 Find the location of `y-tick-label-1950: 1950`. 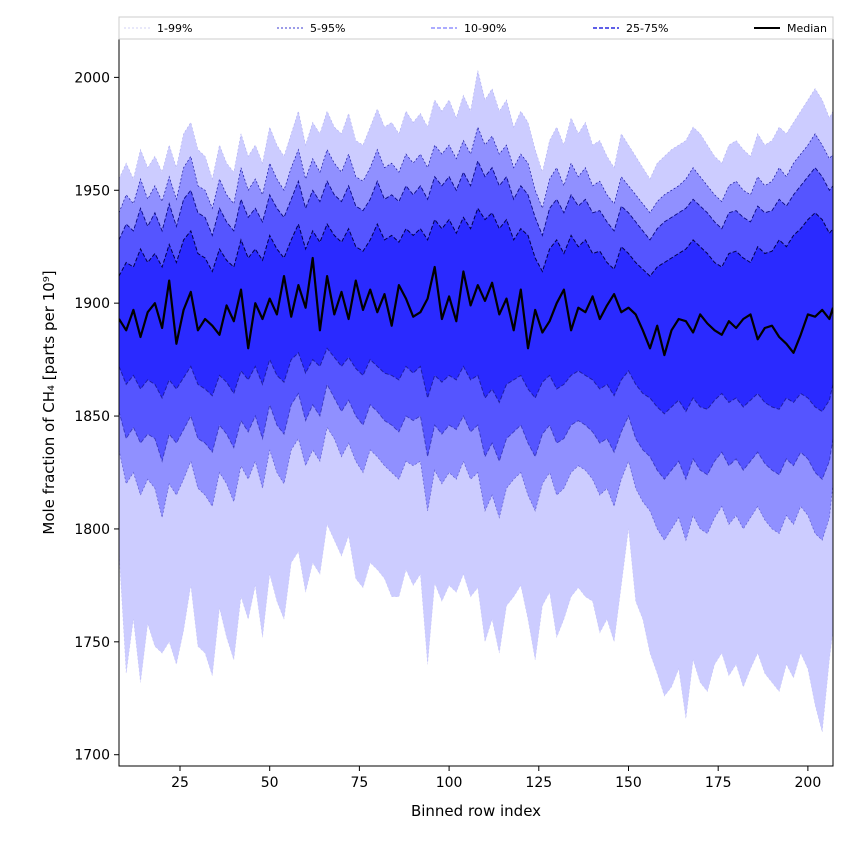

y-tick-label-1950: 1950 is located at coordinates (92, 191).